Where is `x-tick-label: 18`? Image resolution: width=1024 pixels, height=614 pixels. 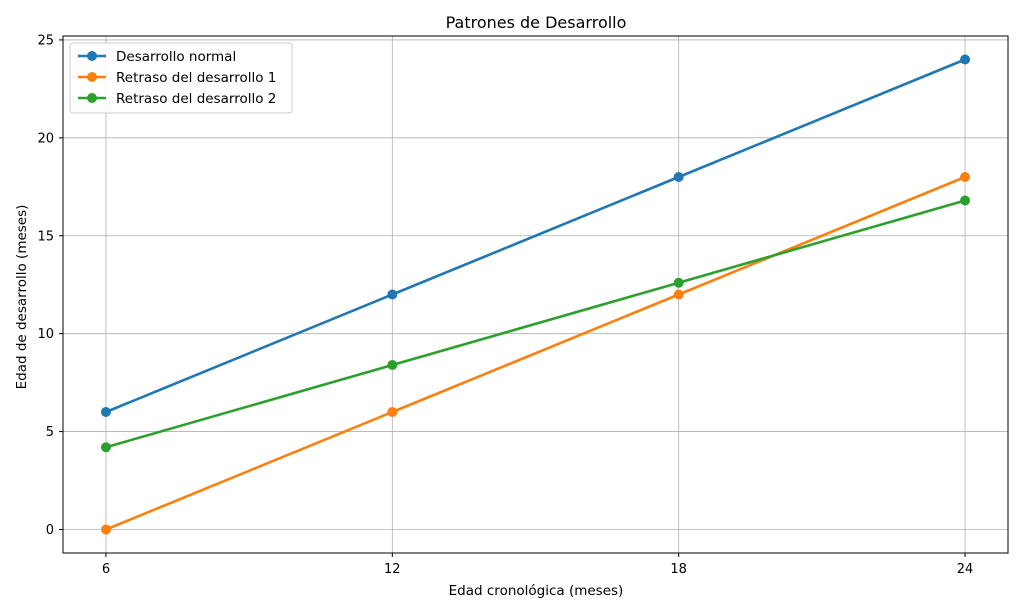 x-tick-label: 18 is located at coordinates (678, 569).